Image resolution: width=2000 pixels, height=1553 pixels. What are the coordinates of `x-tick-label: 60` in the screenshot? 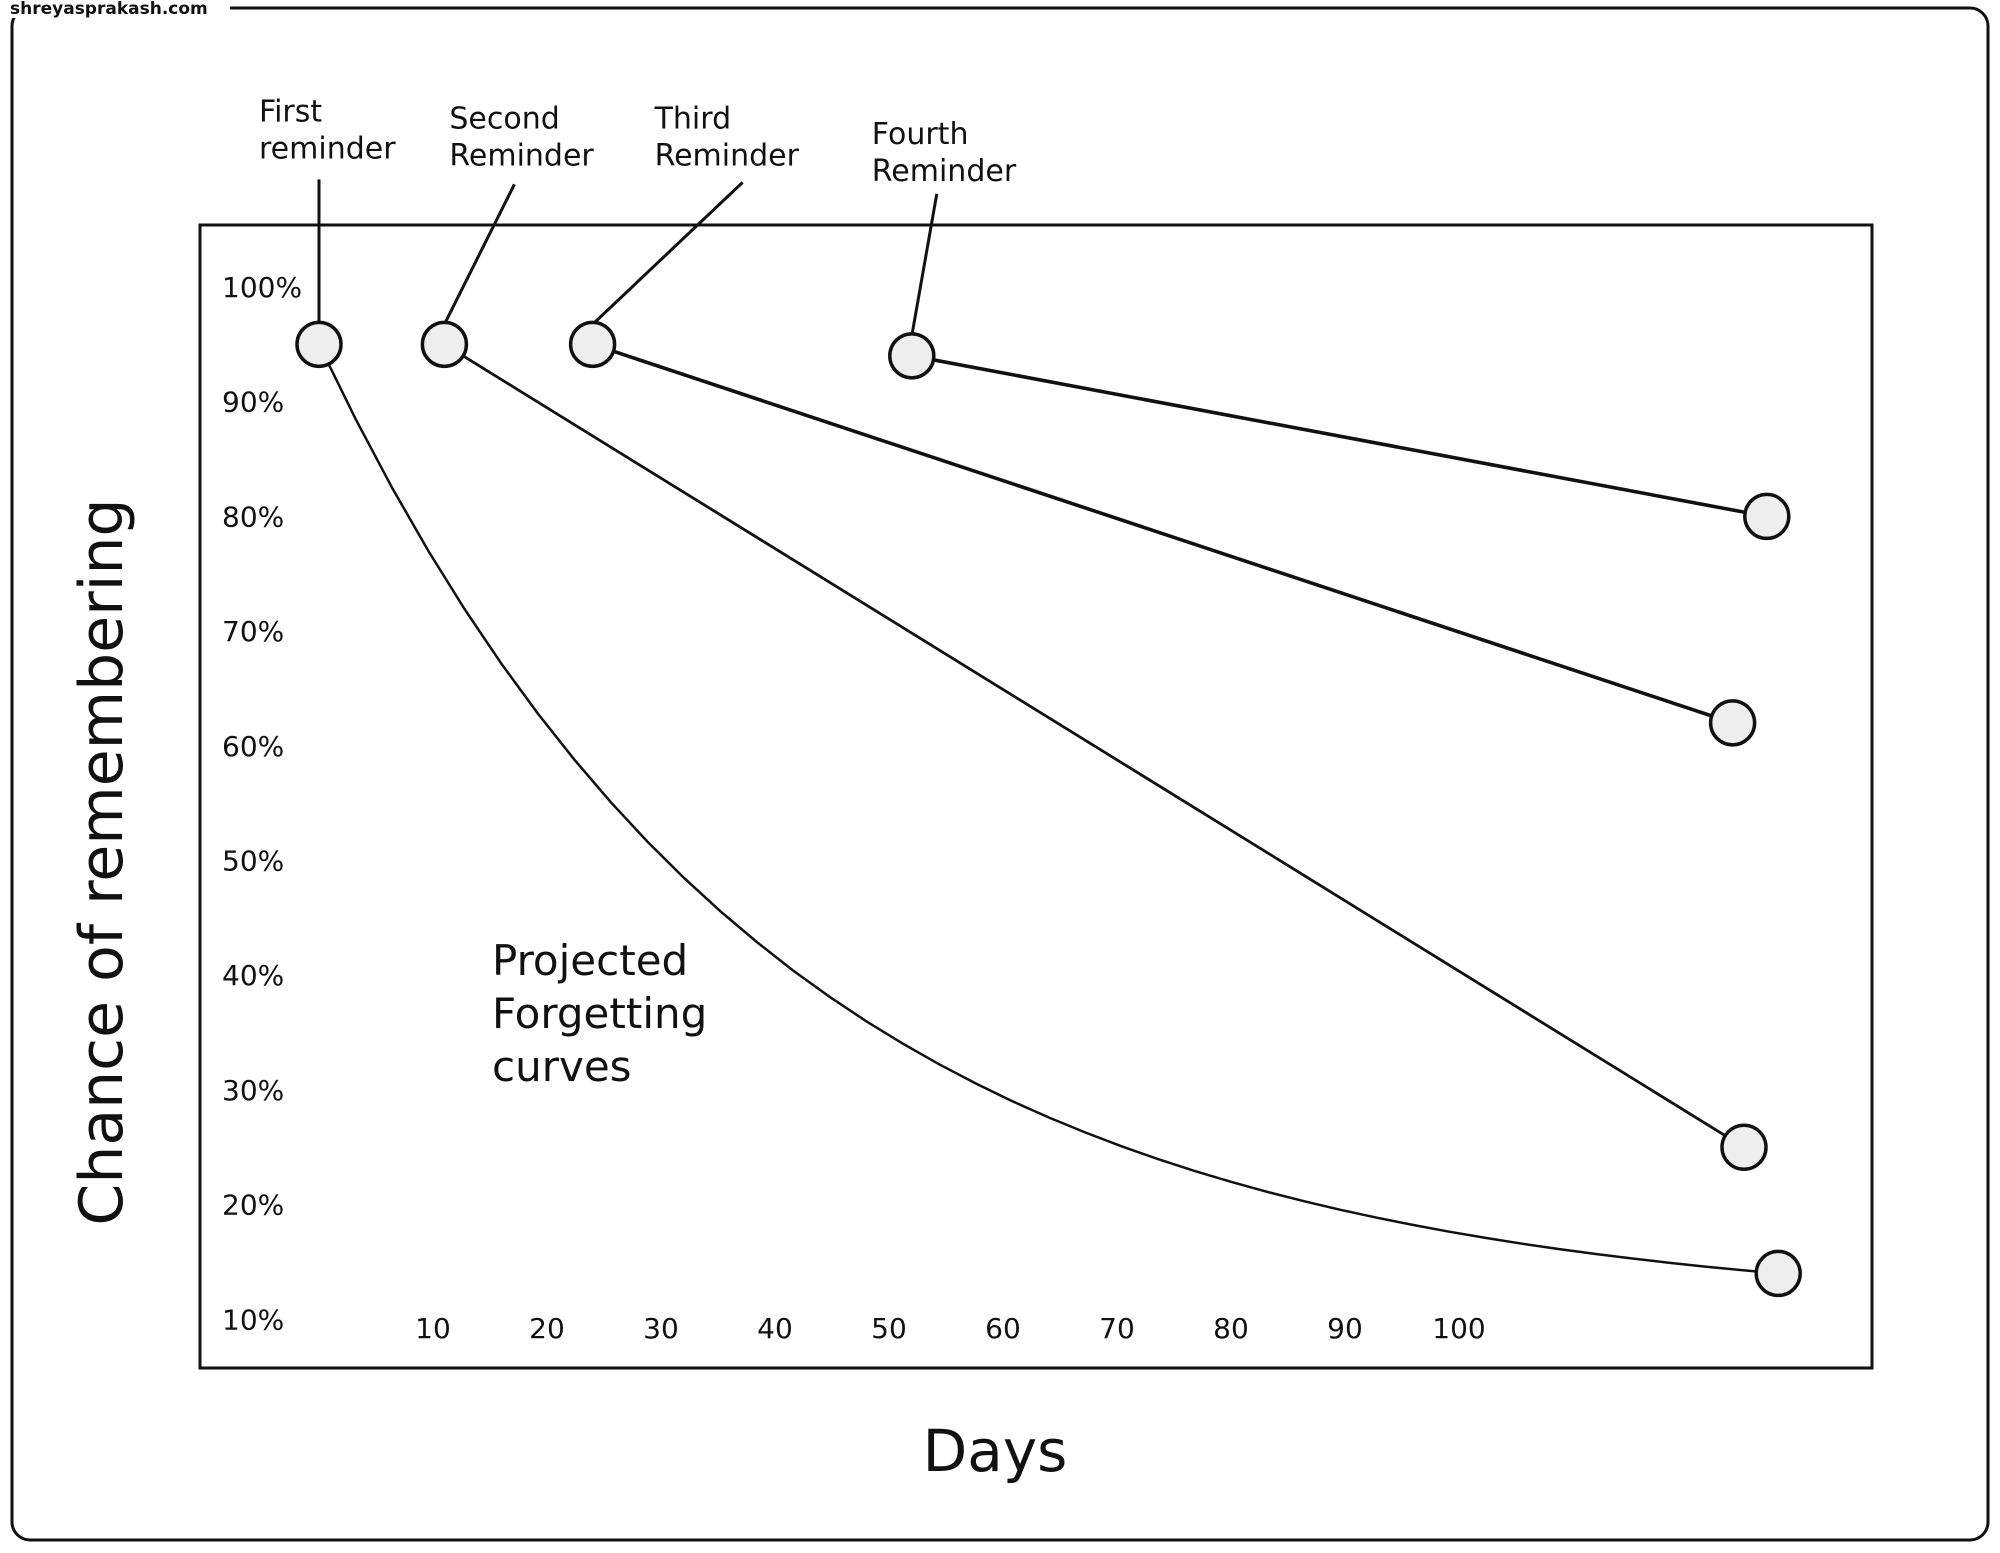 It's located at (1003, 1328).